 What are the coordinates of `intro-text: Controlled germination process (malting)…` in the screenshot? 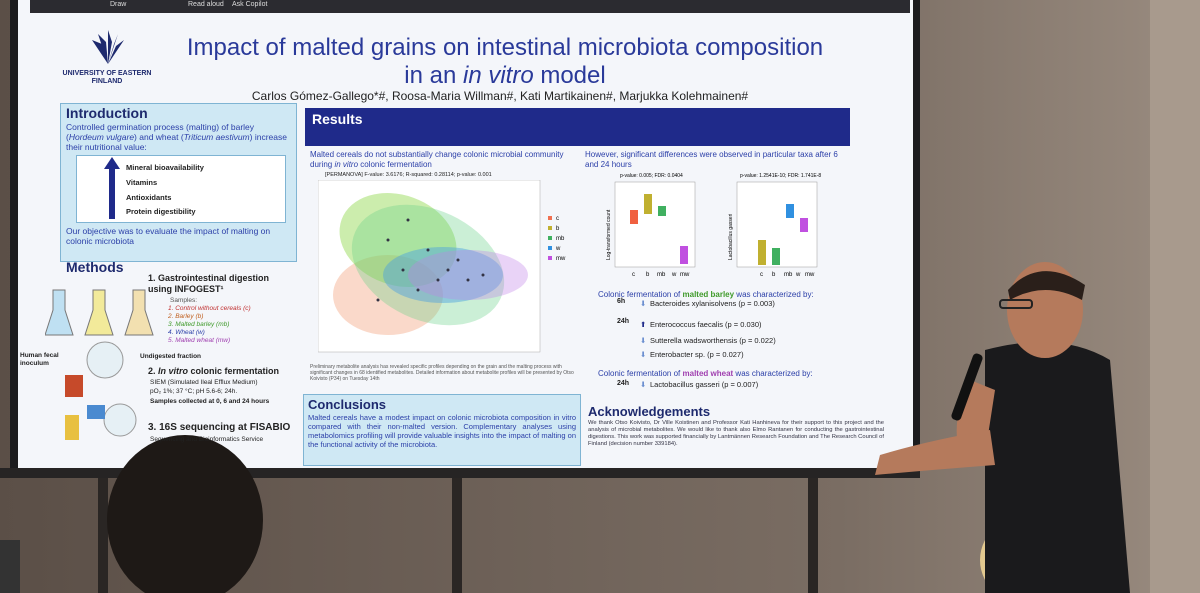 It's located at (178, 137).